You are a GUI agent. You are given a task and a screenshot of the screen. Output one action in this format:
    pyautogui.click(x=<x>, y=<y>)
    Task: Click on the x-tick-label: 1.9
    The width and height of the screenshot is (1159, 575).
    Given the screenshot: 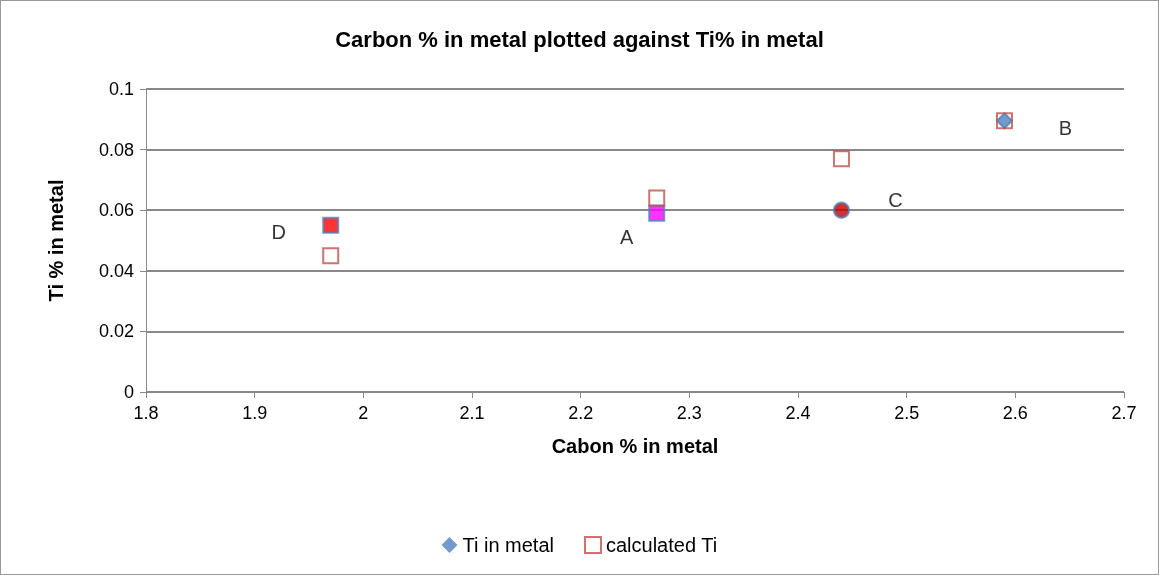 What is the action you would take?
    pyautogui.click(x=255, y=413)
    